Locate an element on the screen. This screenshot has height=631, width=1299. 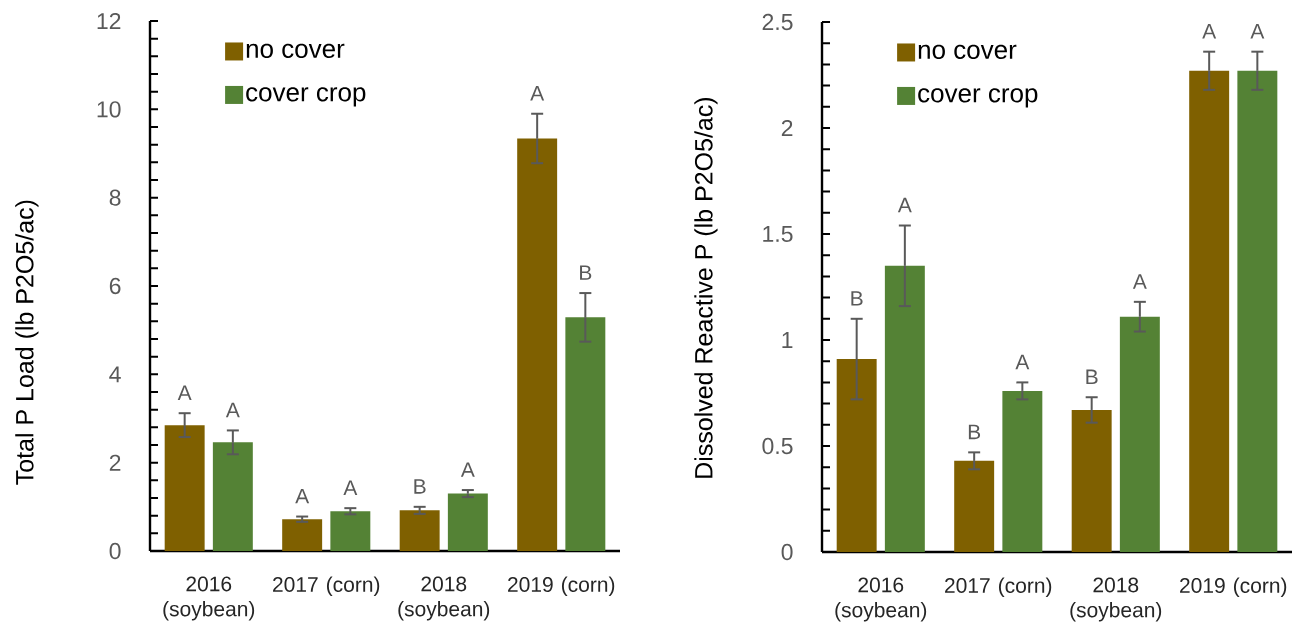
y-tick-label: 10 is located at coordinates (109, 109).